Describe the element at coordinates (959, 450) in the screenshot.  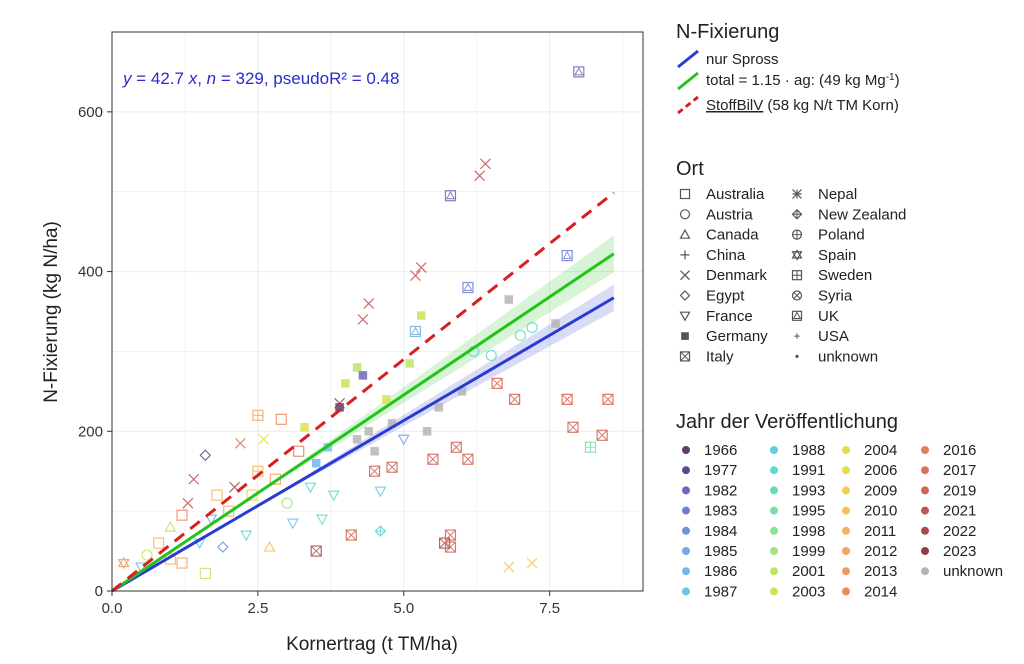
I see `legend-jahr-label: 2016` at that location.